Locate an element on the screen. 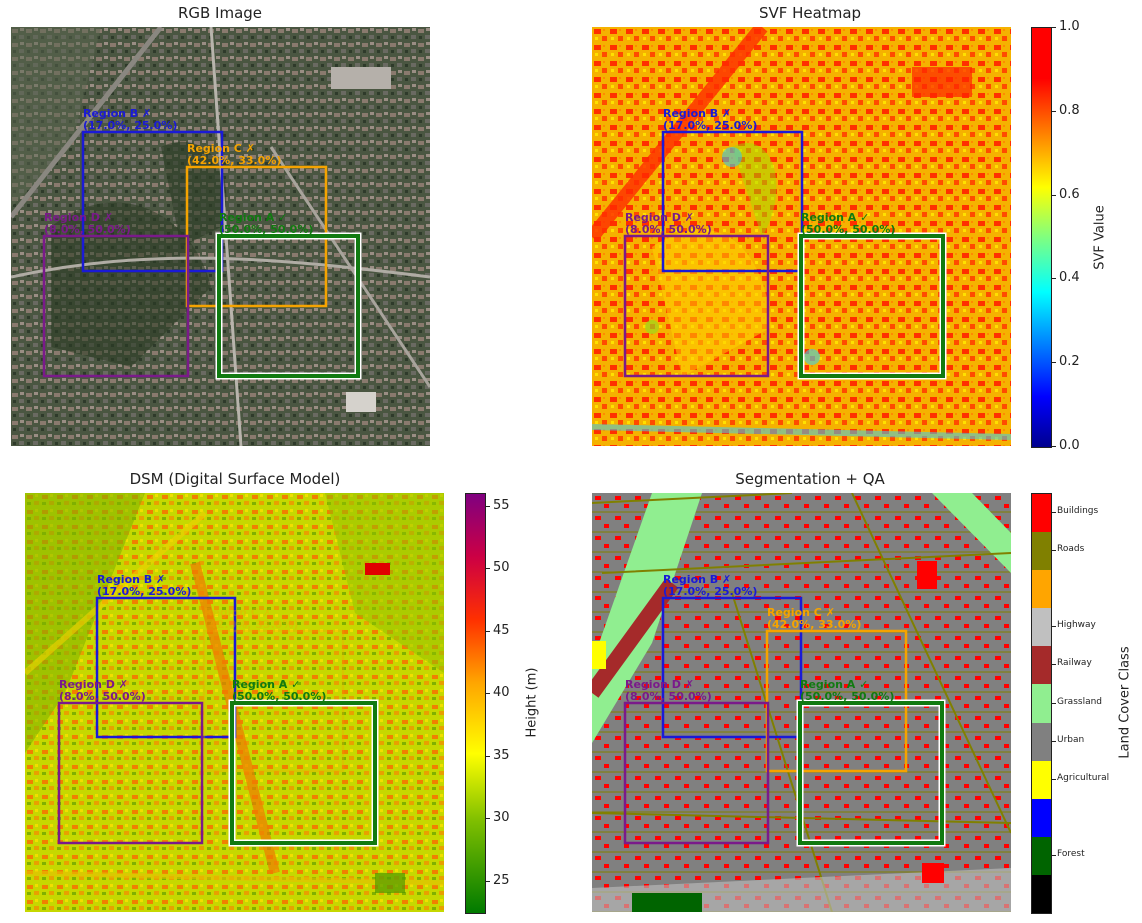 The width and height of the screenshot is (1142, 923). dsm-ticks-label: 35 is located at coordinates (501, 755).